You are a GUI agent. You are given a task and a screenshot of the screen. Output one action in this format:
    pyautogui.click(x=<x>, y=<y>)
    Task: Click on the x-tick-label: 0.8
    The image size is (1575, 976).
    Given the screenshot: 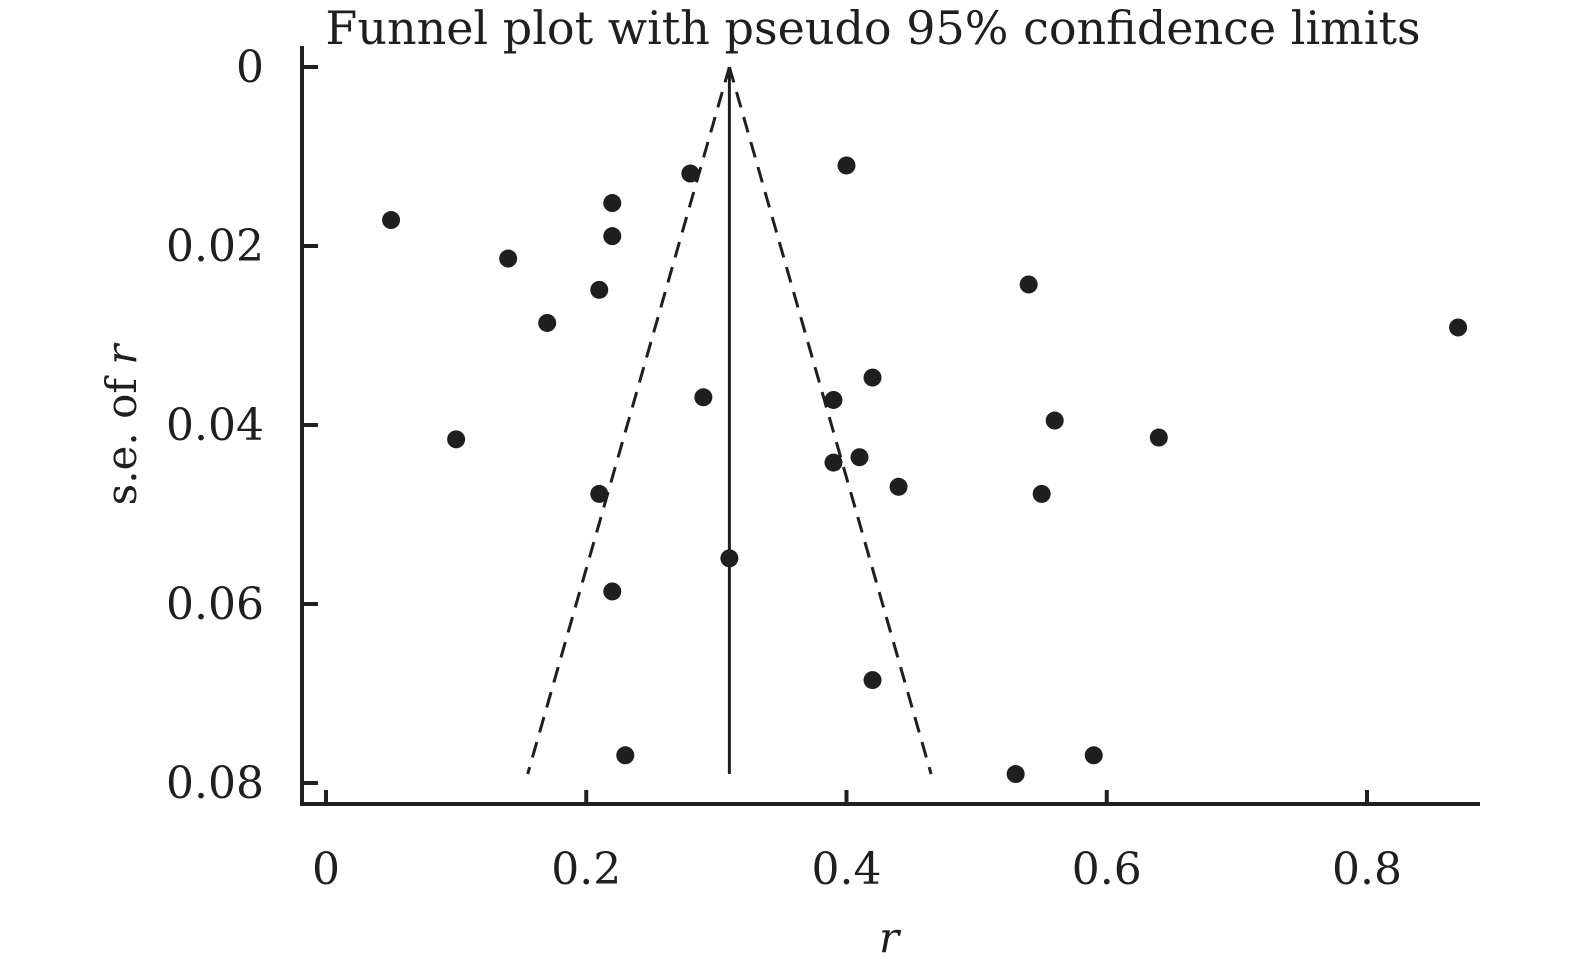 What is the action you would take?
    pyautogui.click(x=1367, y=869)
    